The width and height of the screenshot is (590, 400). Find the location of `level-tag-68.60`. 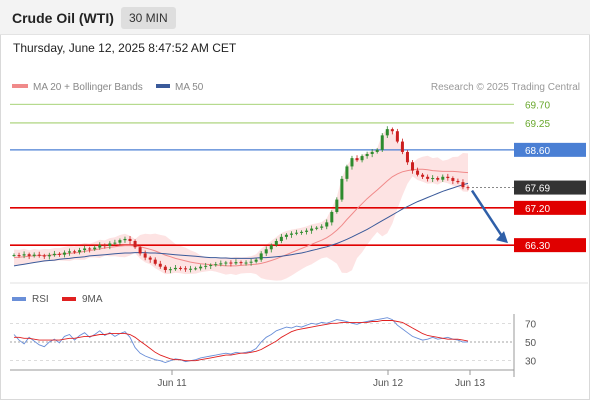

level-tag-68.60 is located at coordinates (550, 149).